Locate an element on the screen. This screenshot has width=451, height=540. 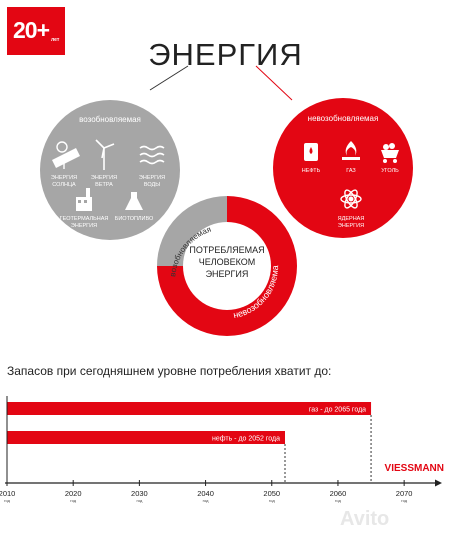
oil-barrel-icon is located at coordinates (311, 152).